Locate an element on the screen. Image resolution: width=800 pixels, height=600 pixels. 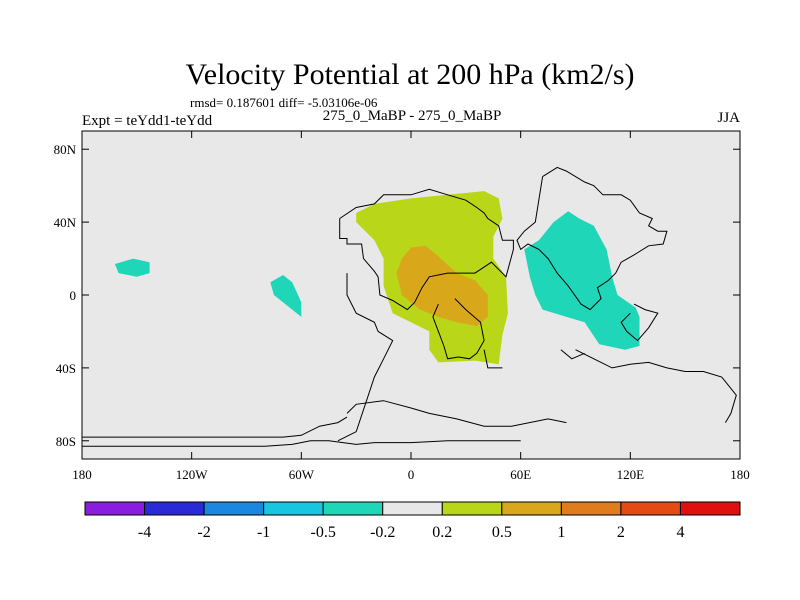
x-tick-label: 120E is located at coordinates (631, 474).